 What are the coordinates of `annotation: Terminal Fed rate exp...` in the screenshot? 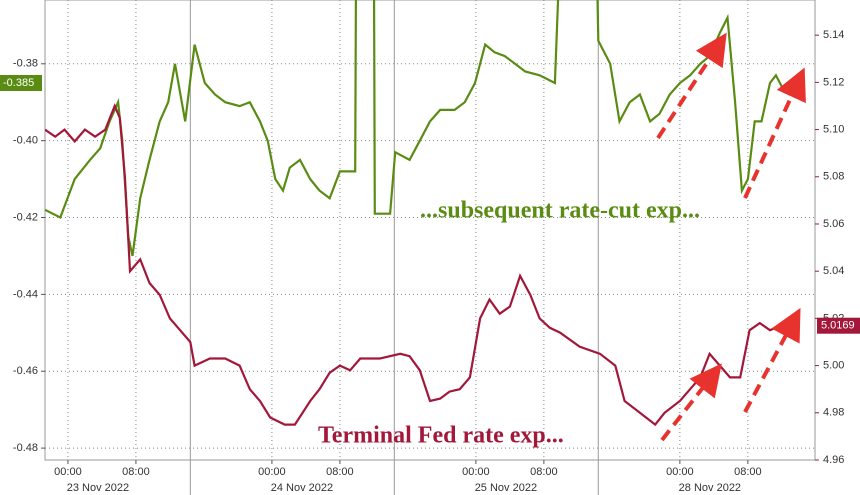 It's located at (441, 436).